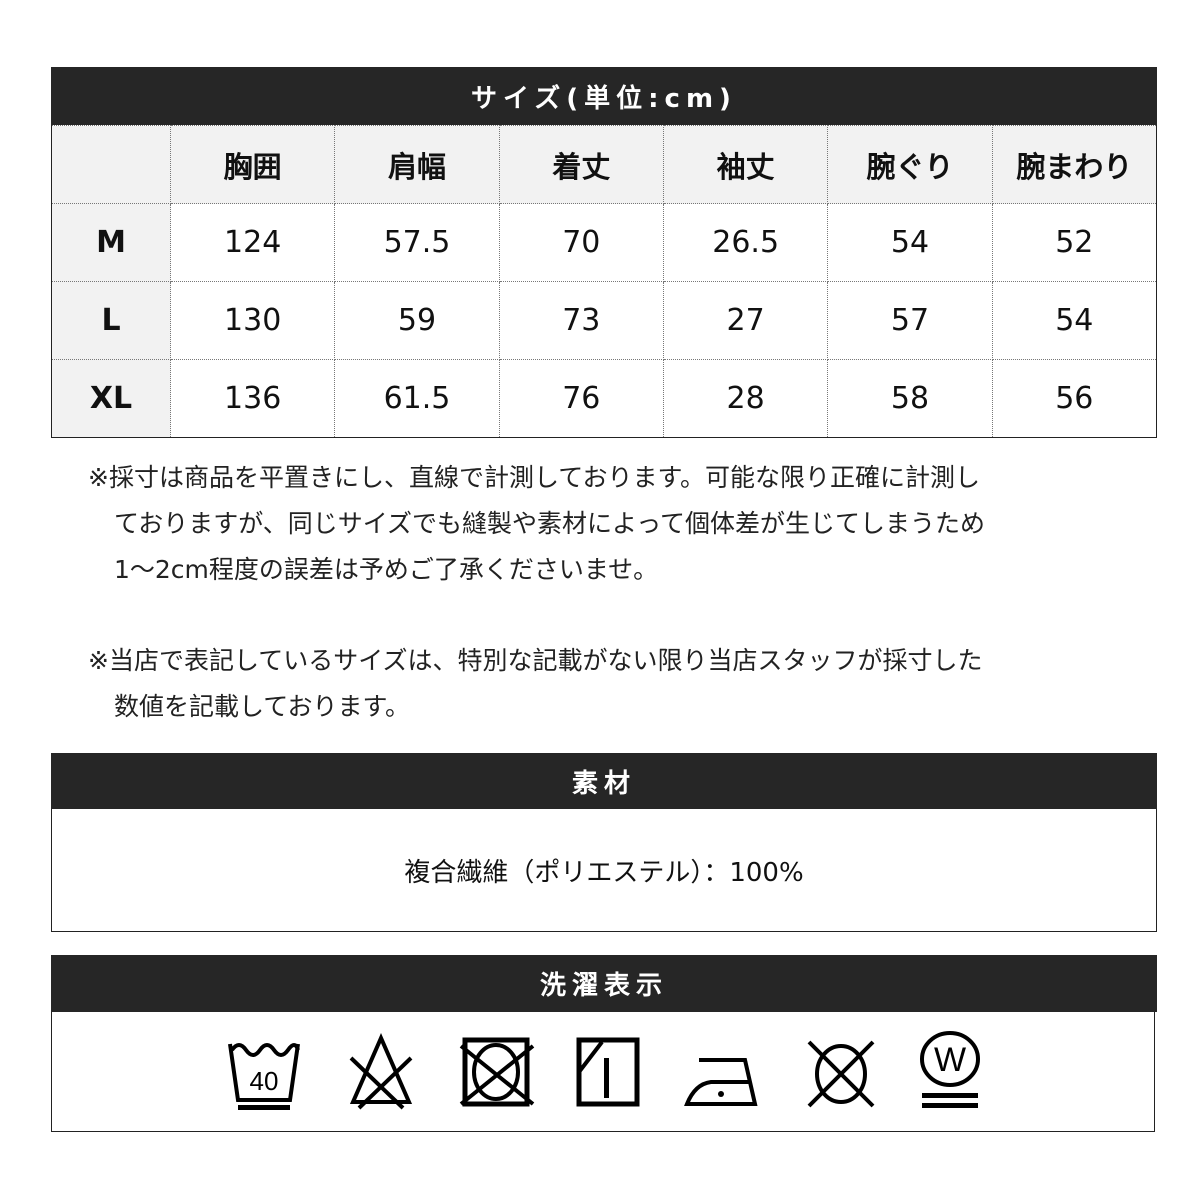 The width and height of the screenshot is (1200, 1200). Describe the element at coordinates (720, 1081) in the screenshot. I see `iron-low-icon` at that location.